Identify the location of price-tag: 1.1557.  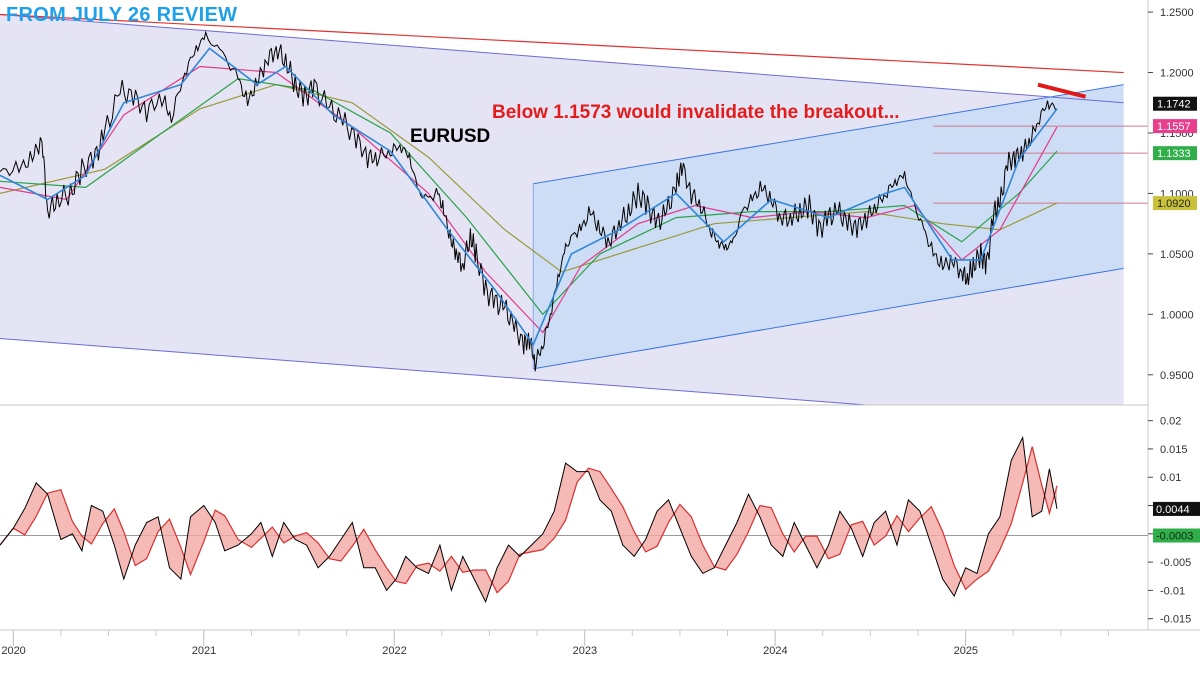
(1175, 126).